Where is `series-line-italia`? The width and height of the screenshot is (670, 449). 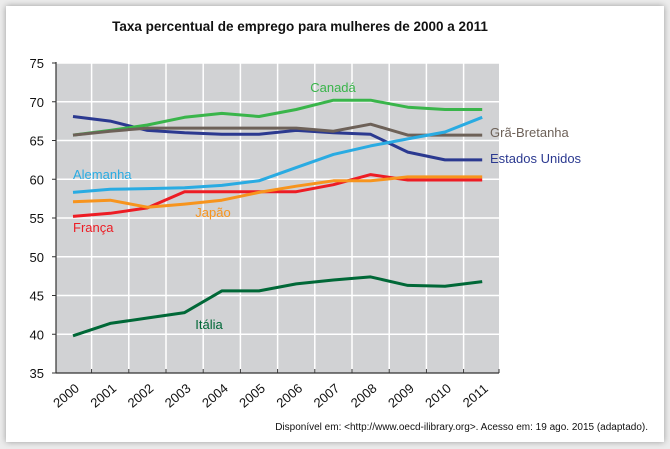
series-line-italia is located at coordinates (277, 306).